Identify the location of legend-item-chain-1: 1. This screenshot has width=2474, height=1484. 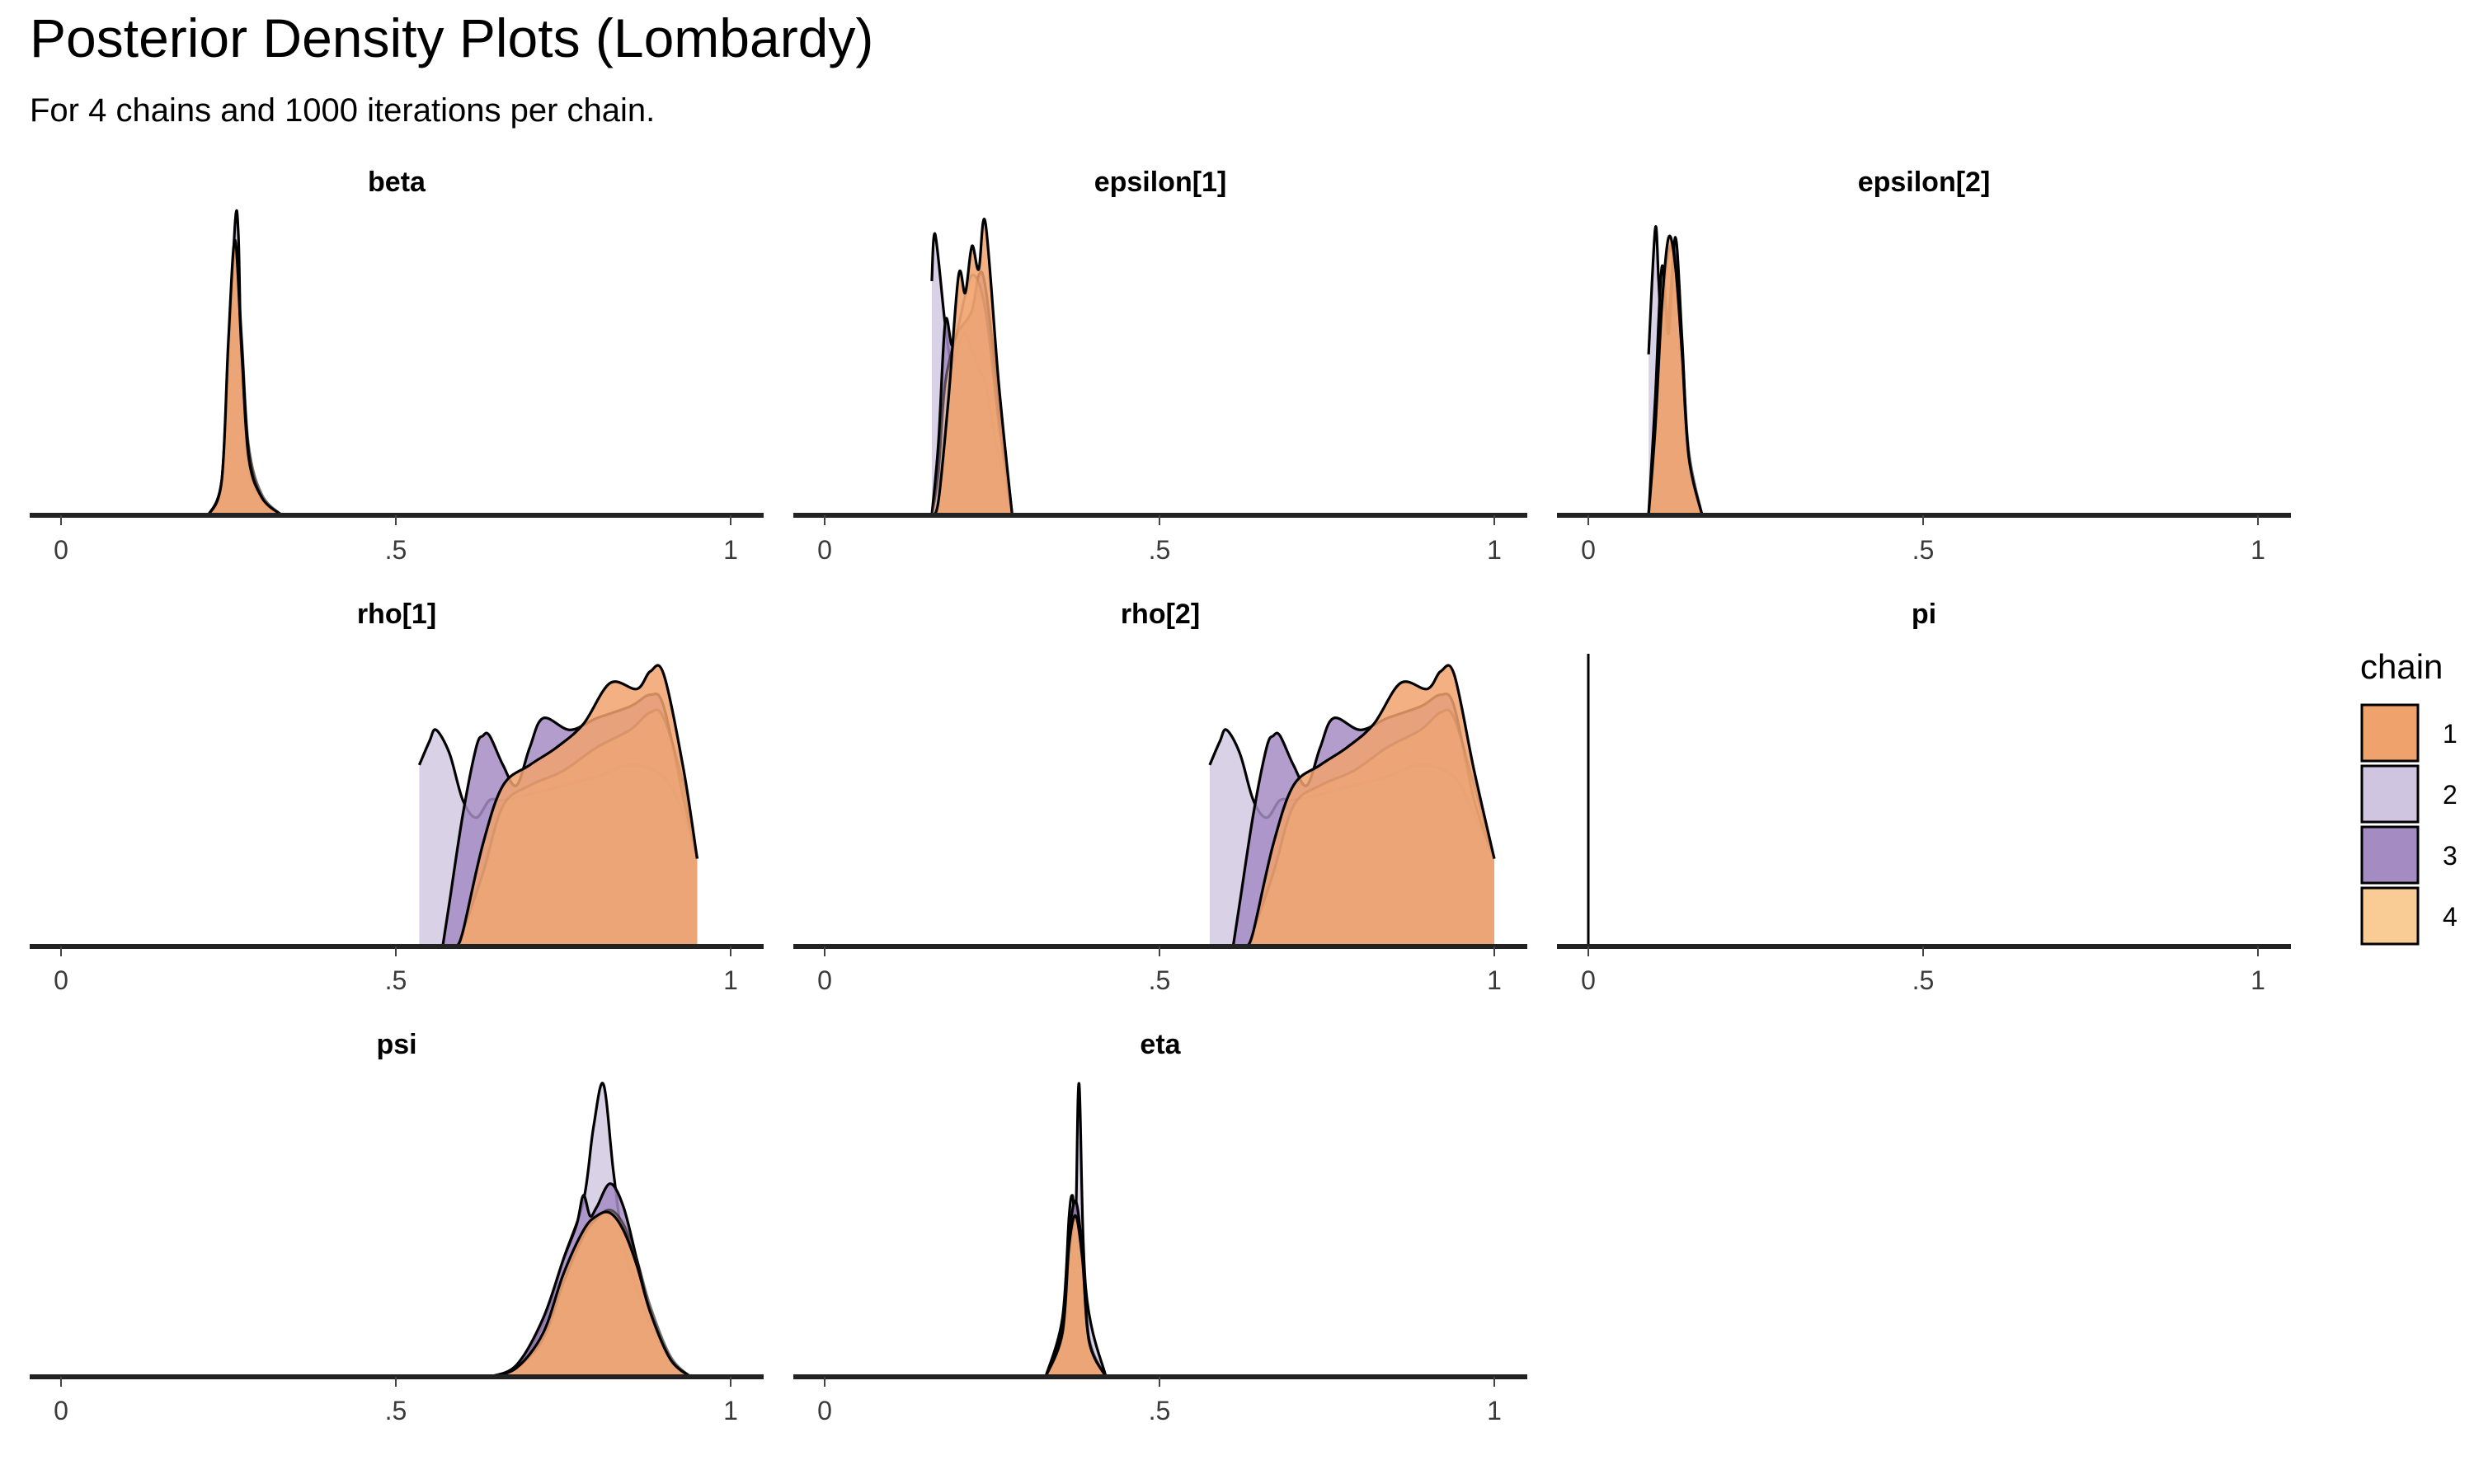
(2409, 733).